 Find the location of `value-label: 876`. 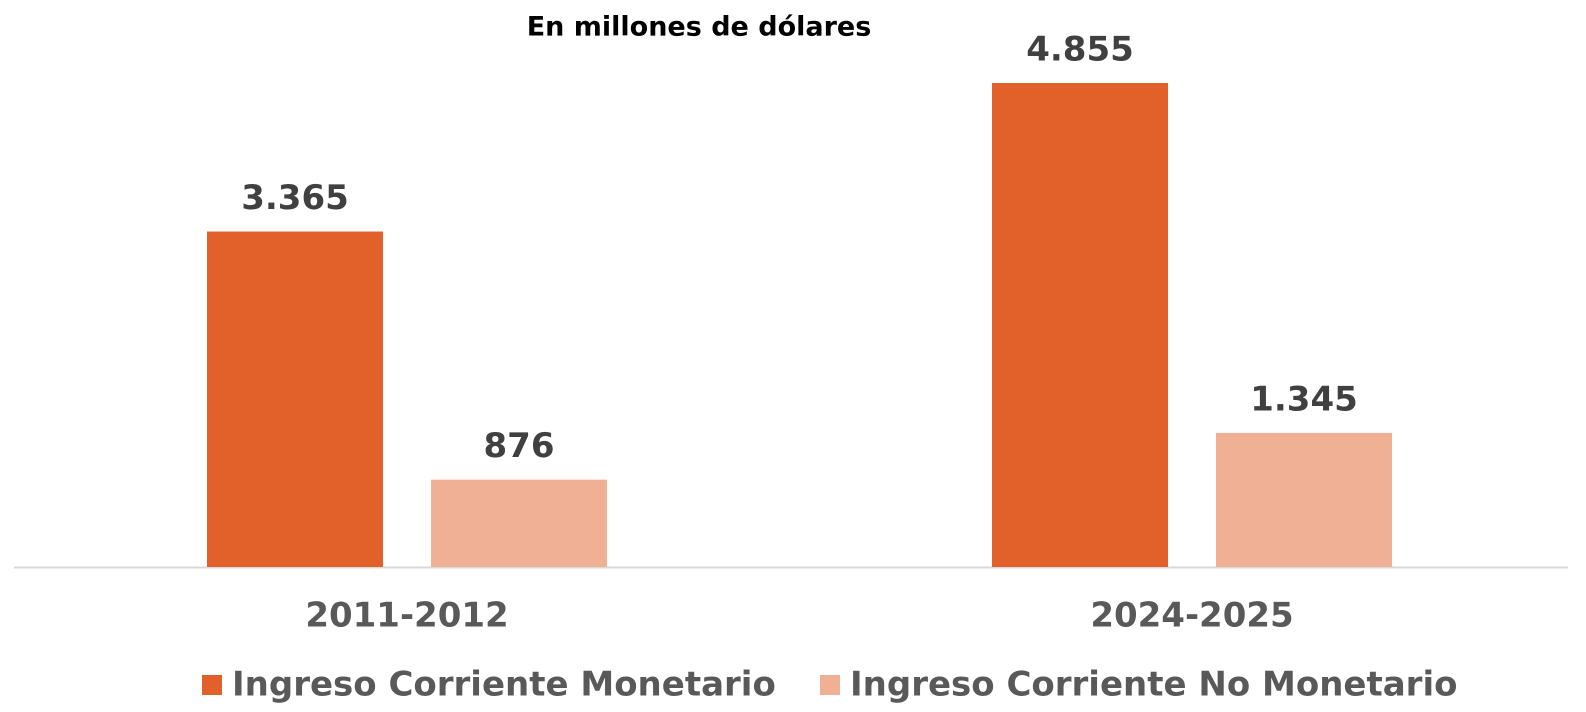

value-label: 876 is located at coordinates (519, 446).